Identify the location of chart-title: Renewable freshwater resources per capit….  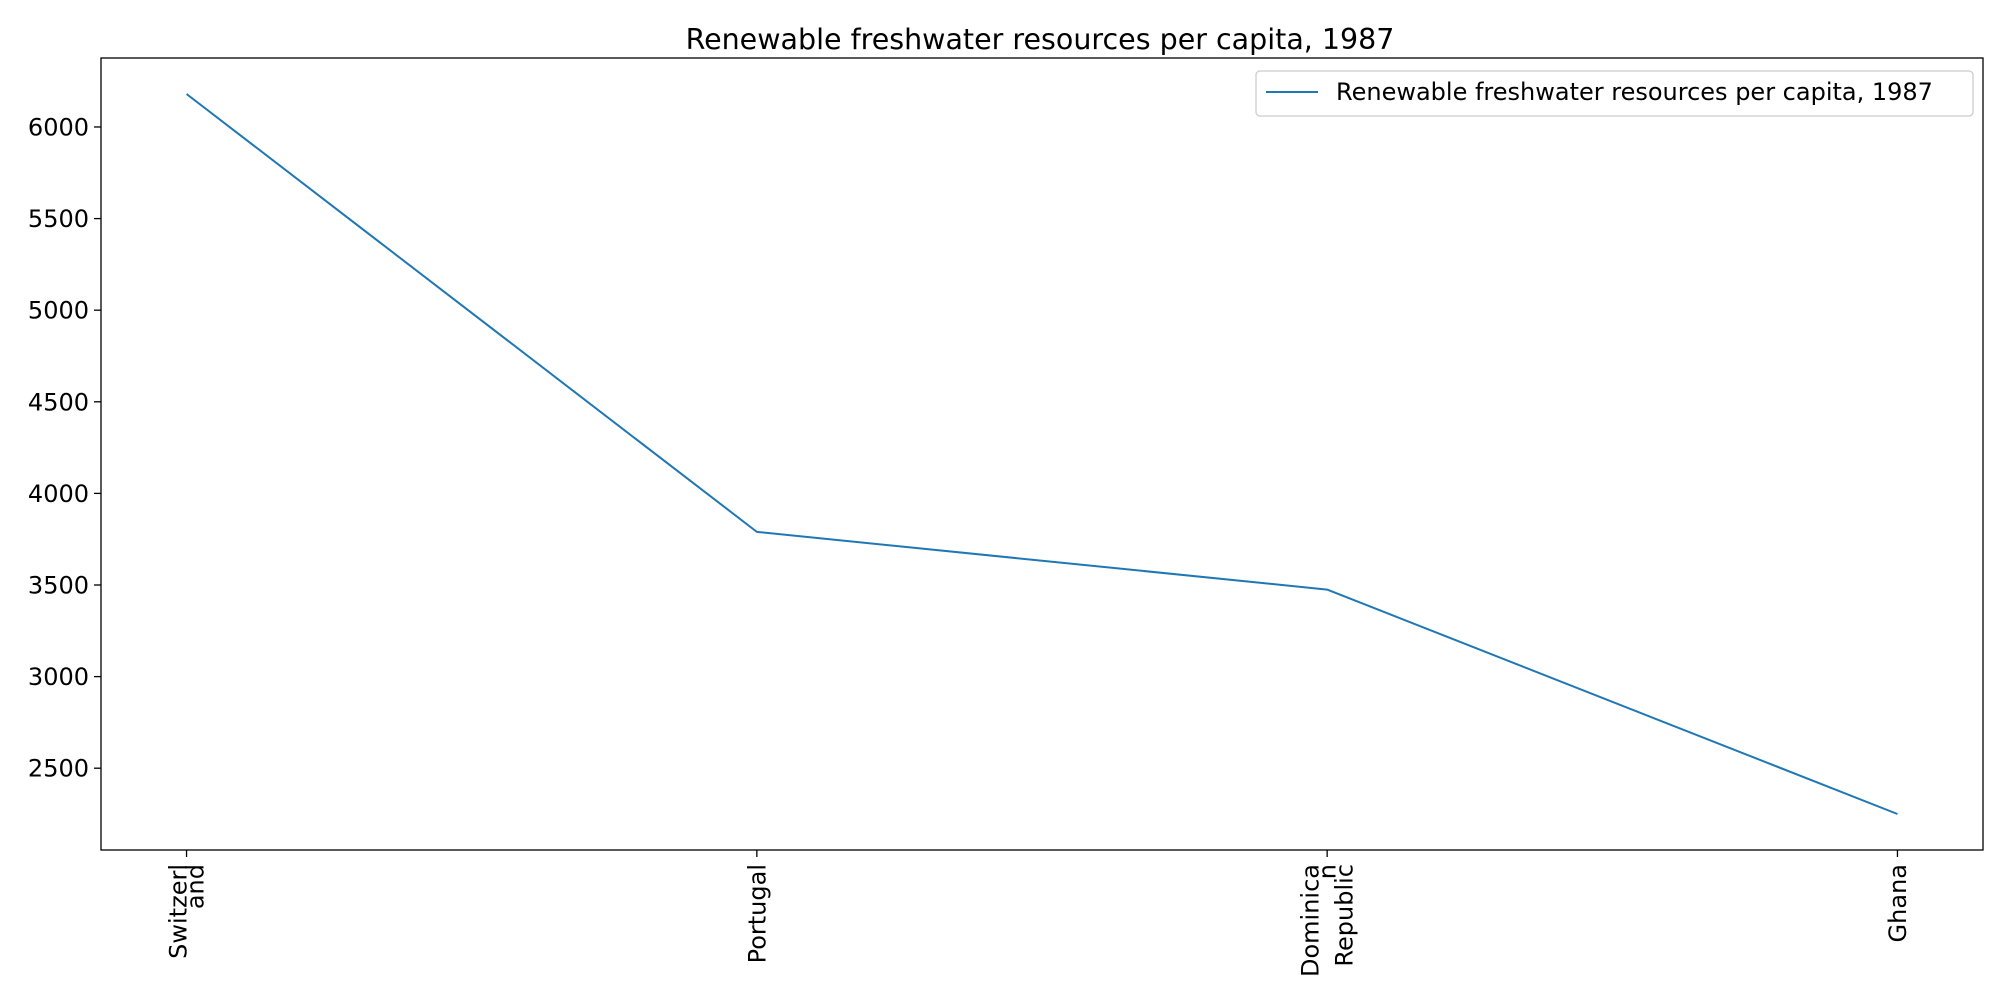
(1040, 39).